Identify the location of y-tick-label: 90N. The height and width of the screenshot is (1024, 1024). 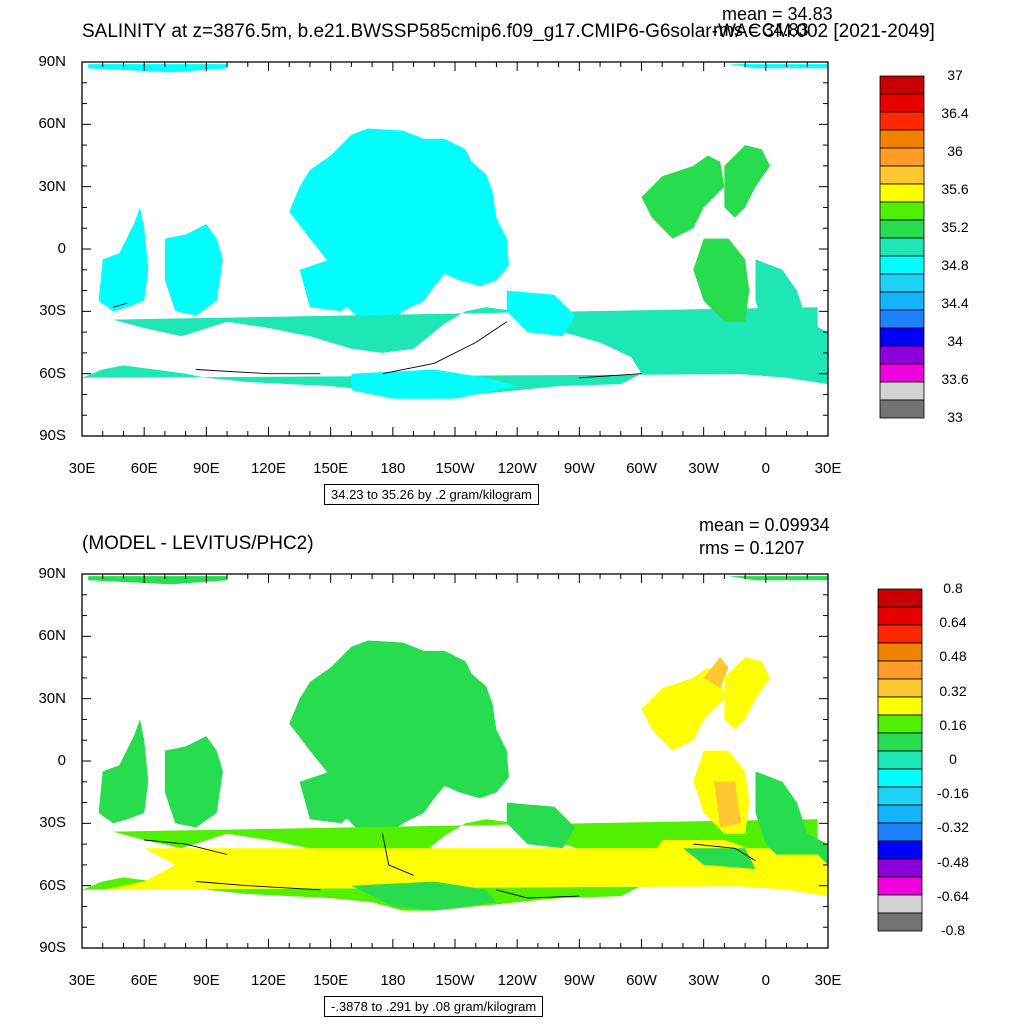
(52, 61).